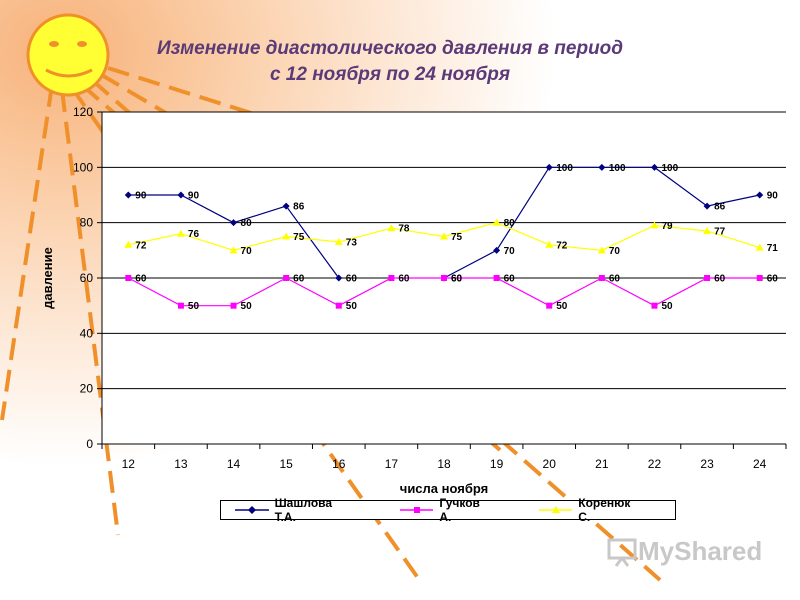  I want to click on series-2-label-12: 60, so click(141, 279).